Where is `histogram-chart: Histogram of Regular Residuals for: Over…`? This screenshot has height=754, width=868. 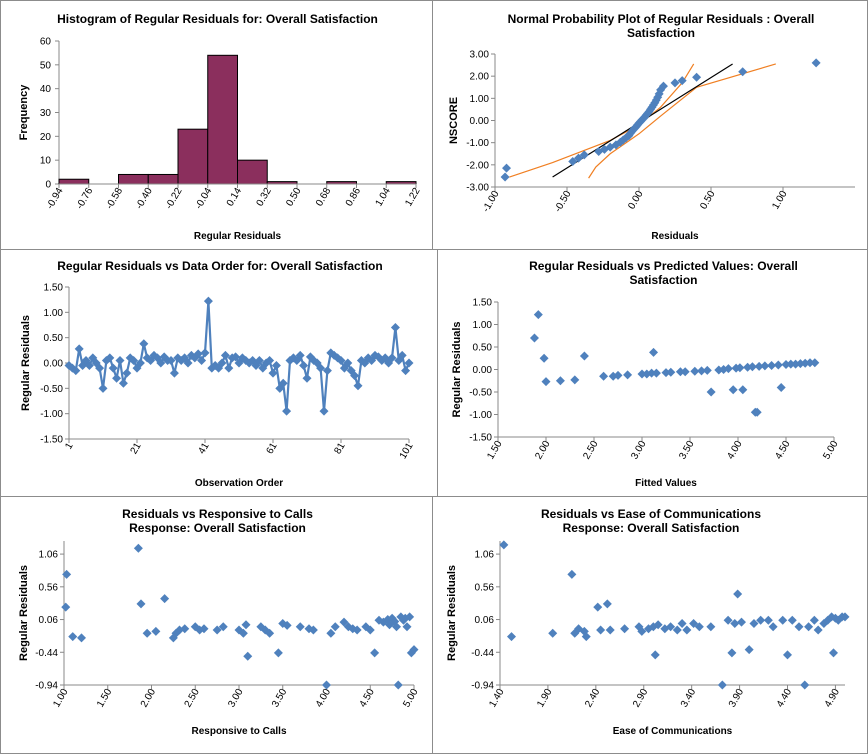 histogram-chart: Histogram of Regular Residuals for: Over… is located at coordinates (220, 127).